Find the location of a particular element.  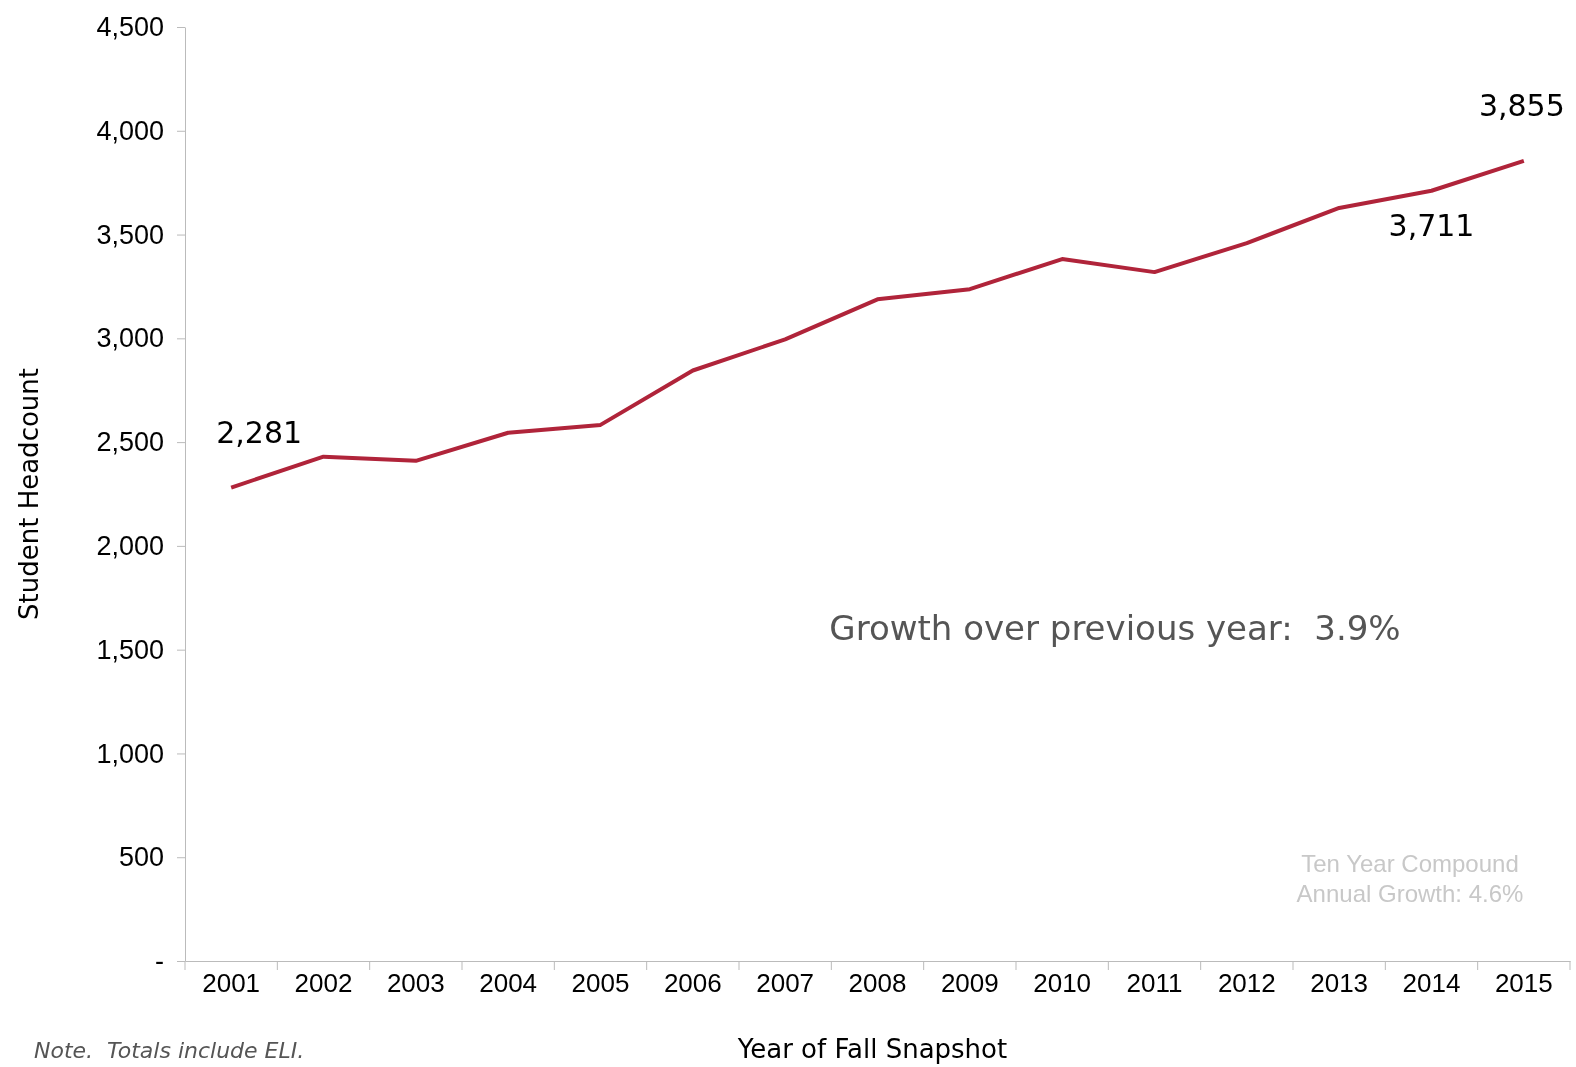

x-axis-title: Year of Fall Snapshot is located at coordinates (872, 1049).